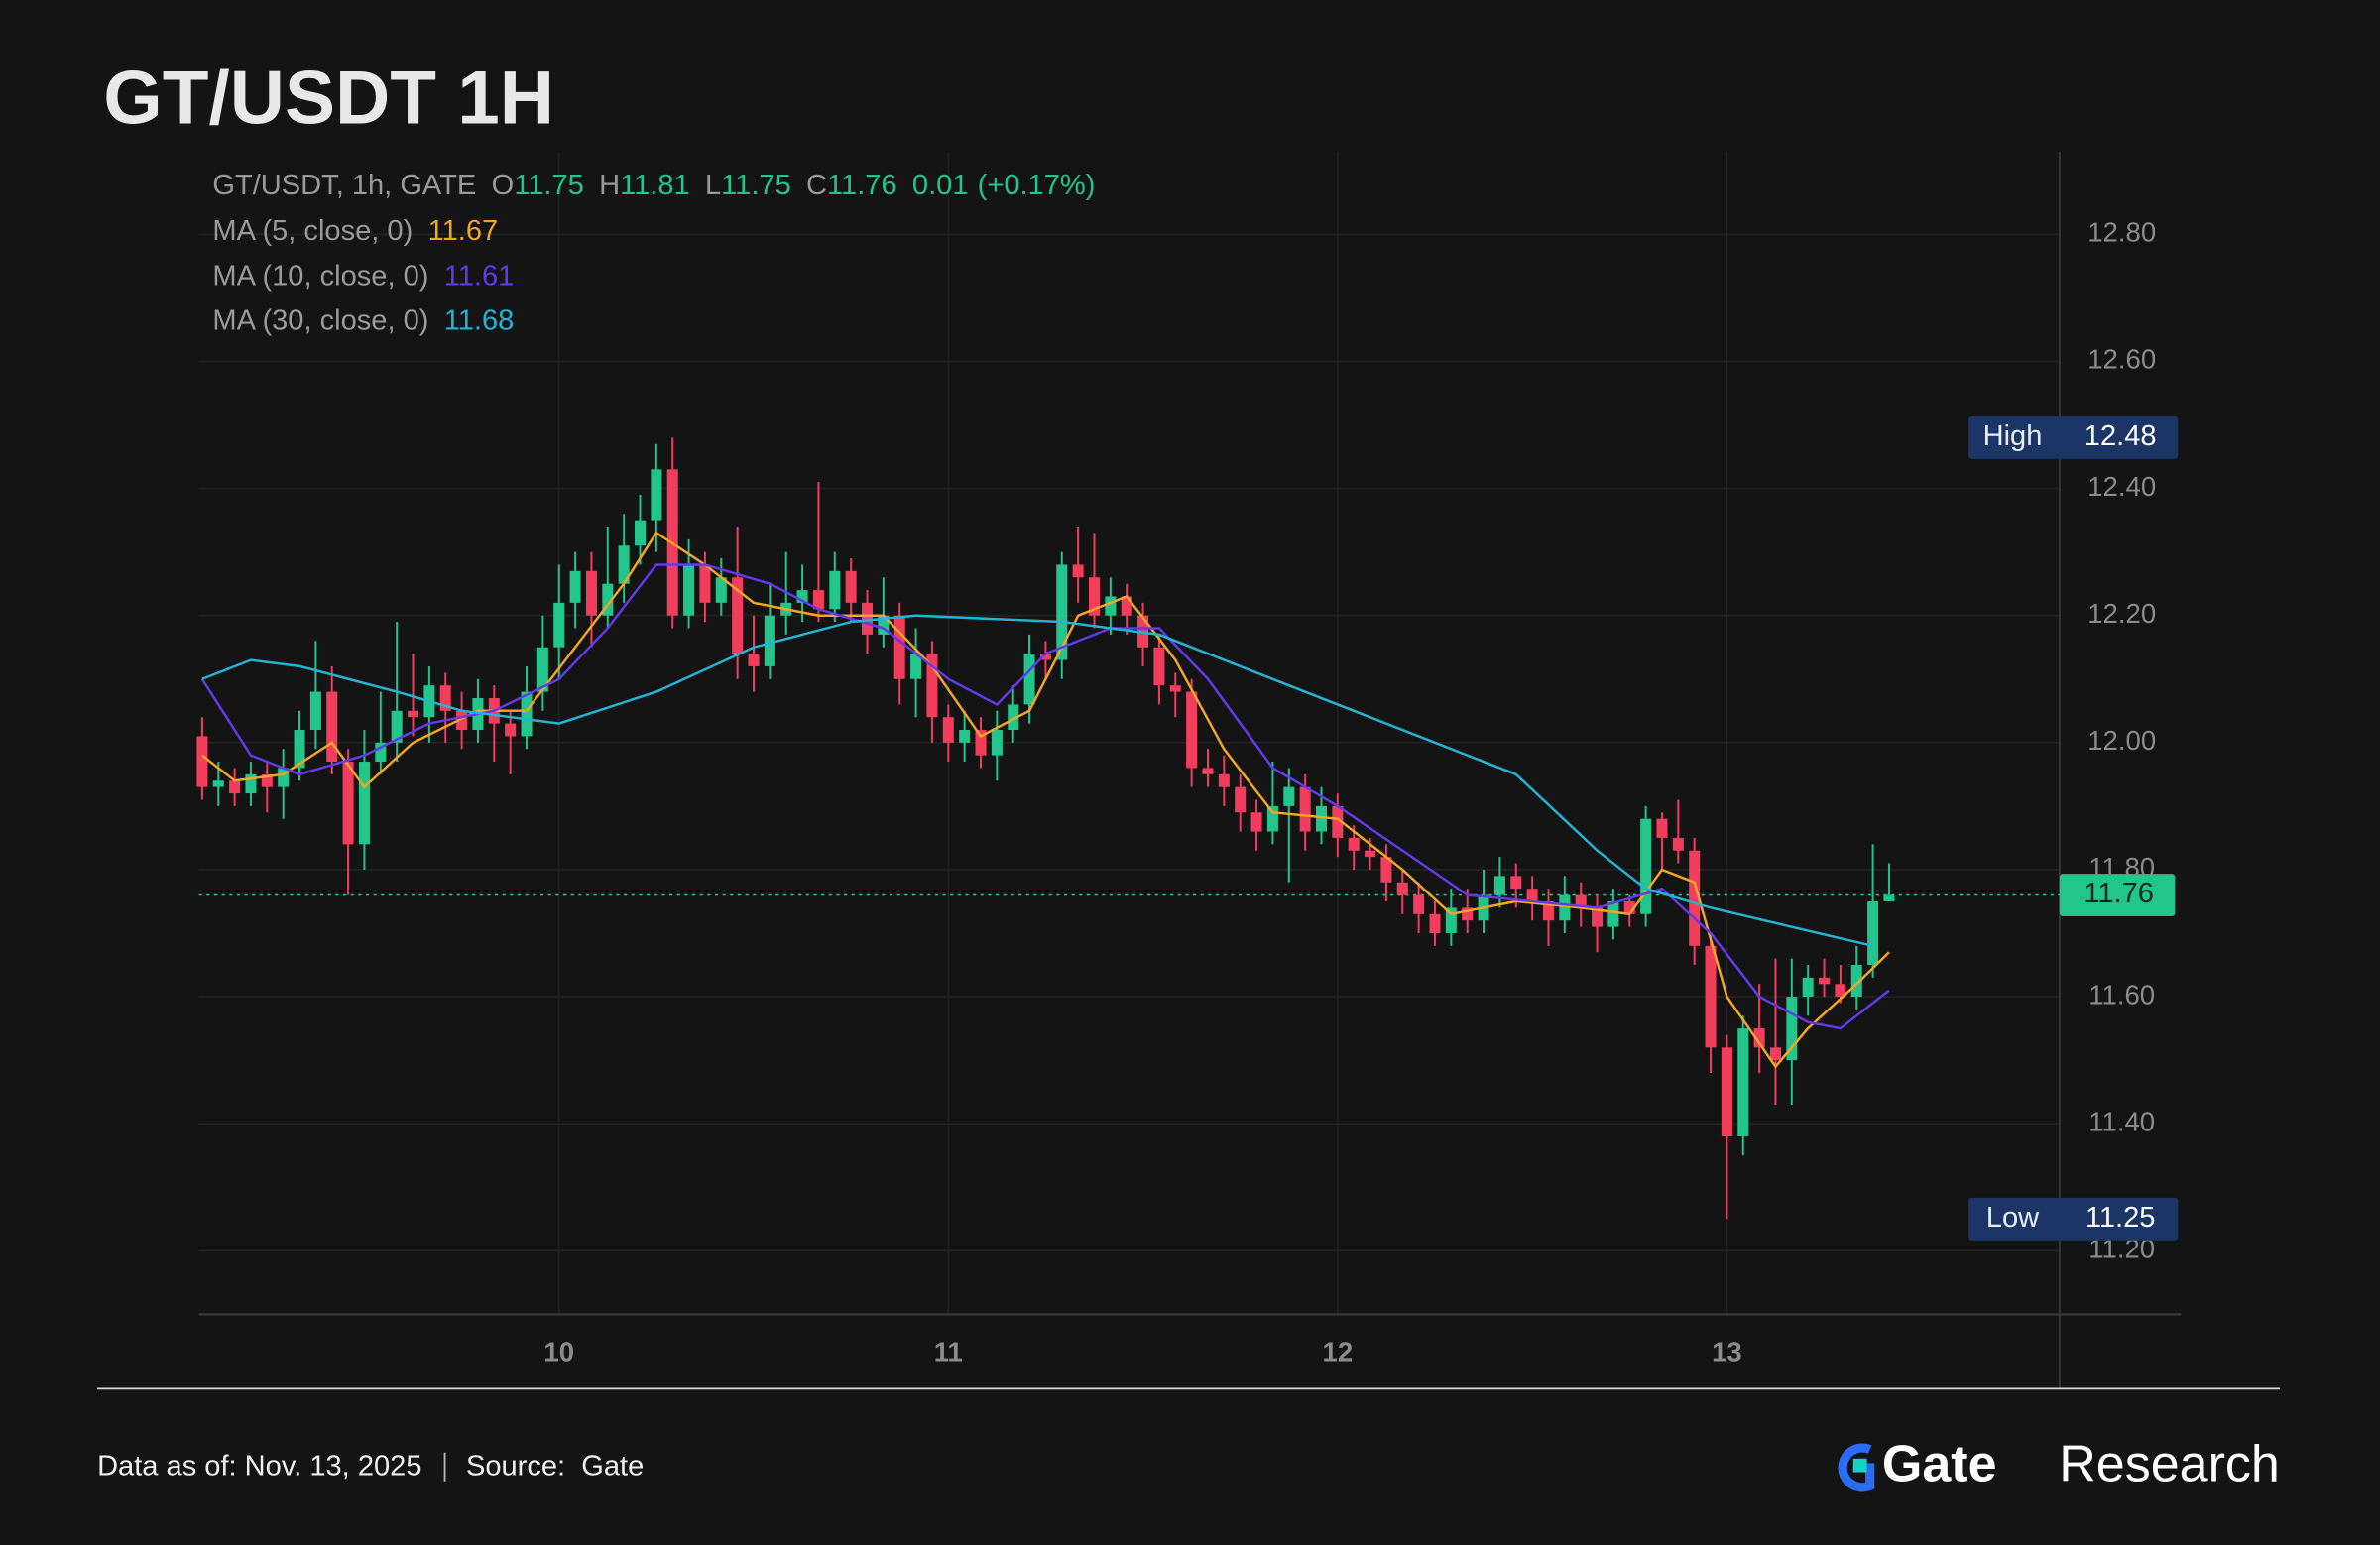 The height and width of the screenshot is (1545, 2380). What do you see at coordinates (2013, 1218) in the screenshot?
I see `badge-label: Low` at bounding box center [2013, 1218].